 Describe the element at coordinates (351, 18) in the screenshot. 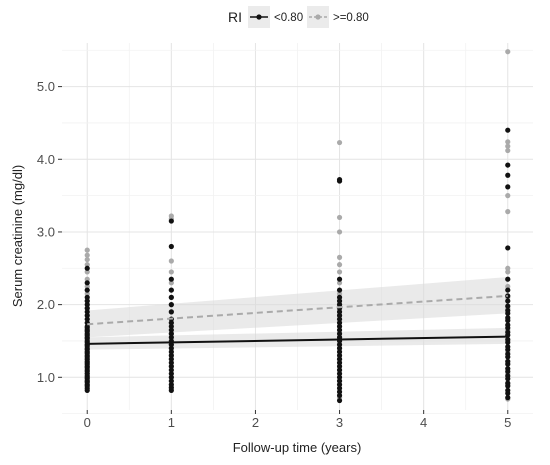

I see `legend-label-ge080: >=0.80` at that location.